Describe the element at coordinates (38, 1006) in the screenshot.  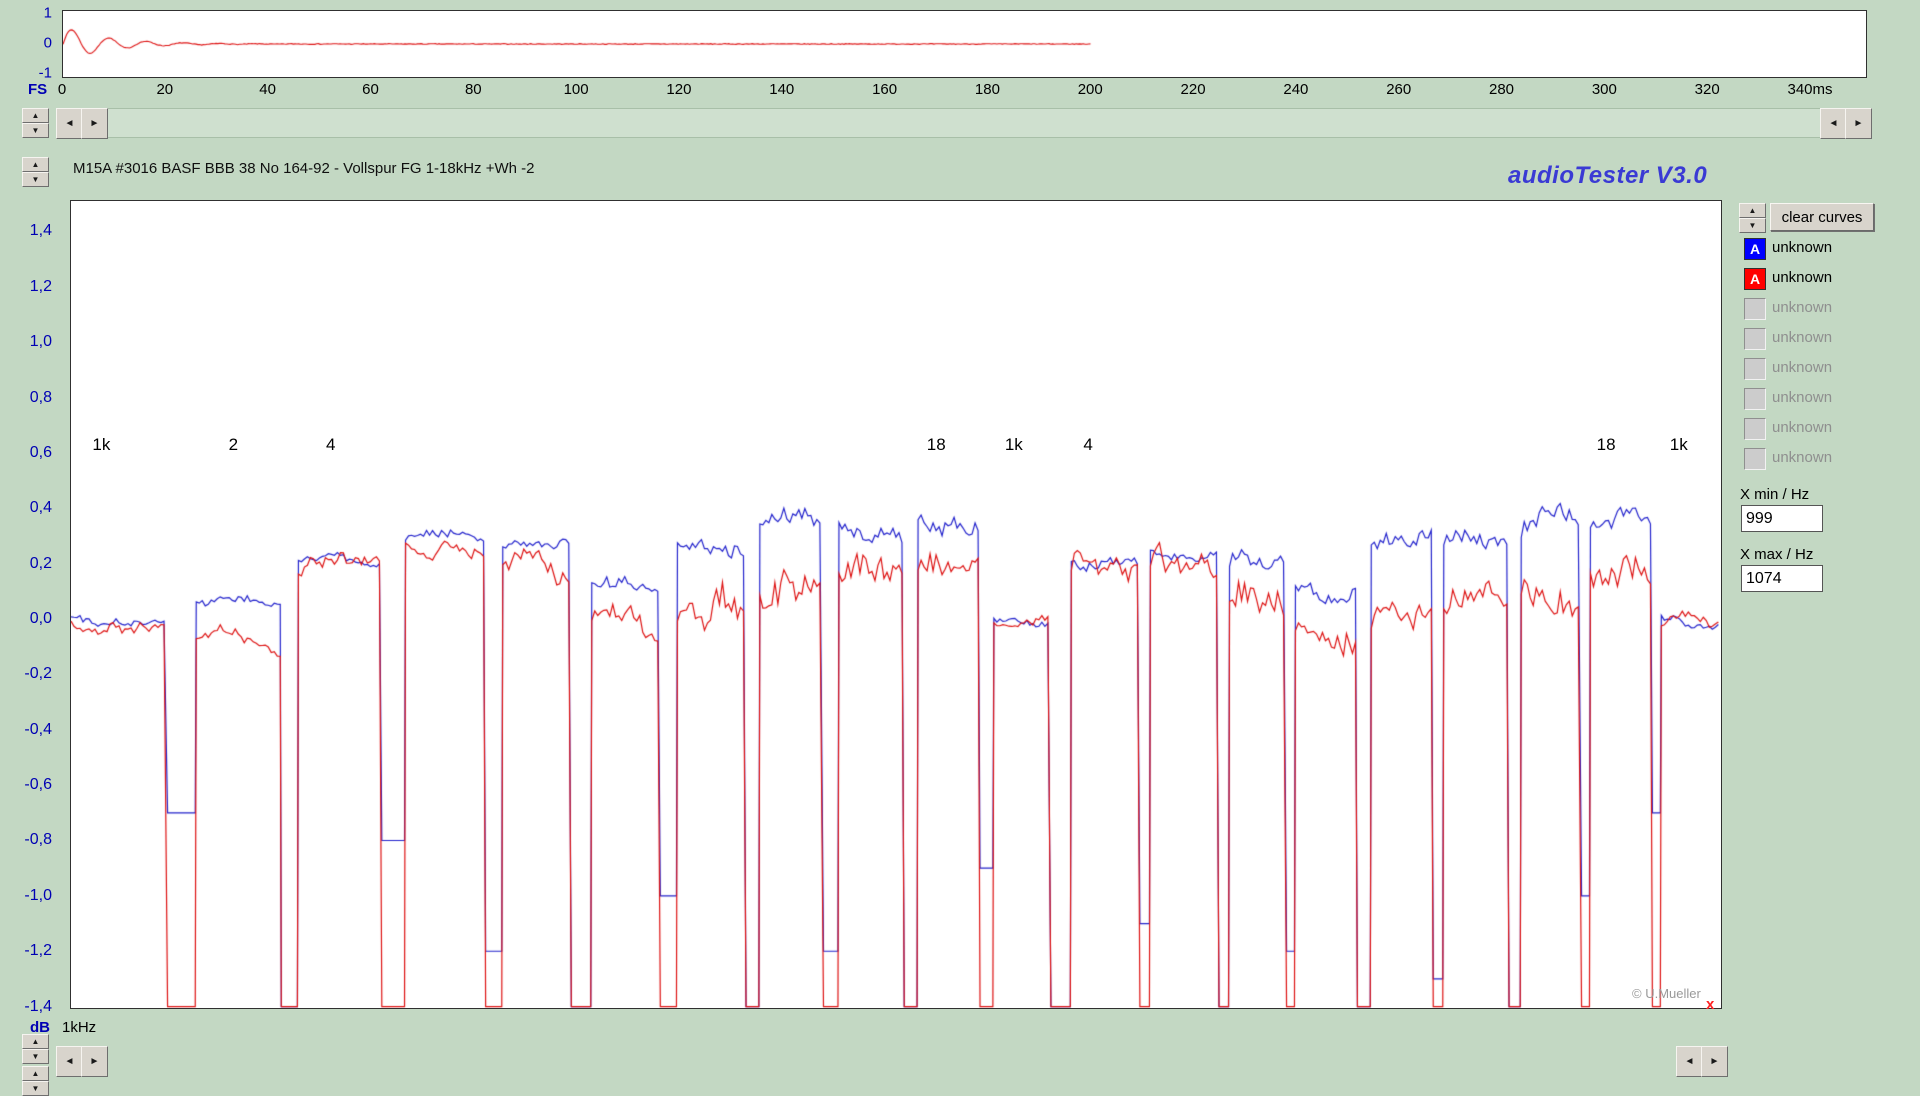
I see `main-plot-y-tick: -1,4` at that location.